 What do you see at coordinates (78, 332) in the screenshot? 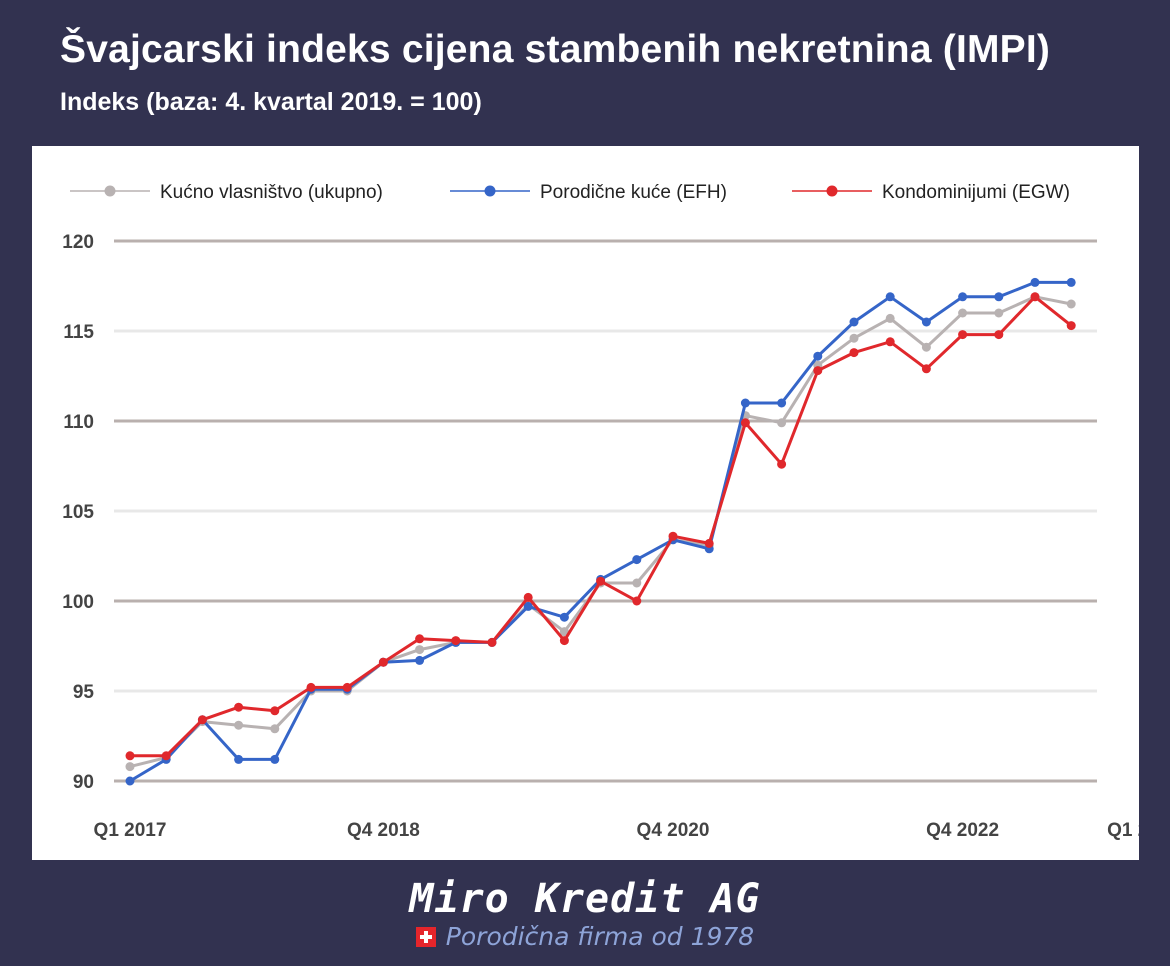
I see `y-tick-label-115: 115` at bounding box center [78, 332].